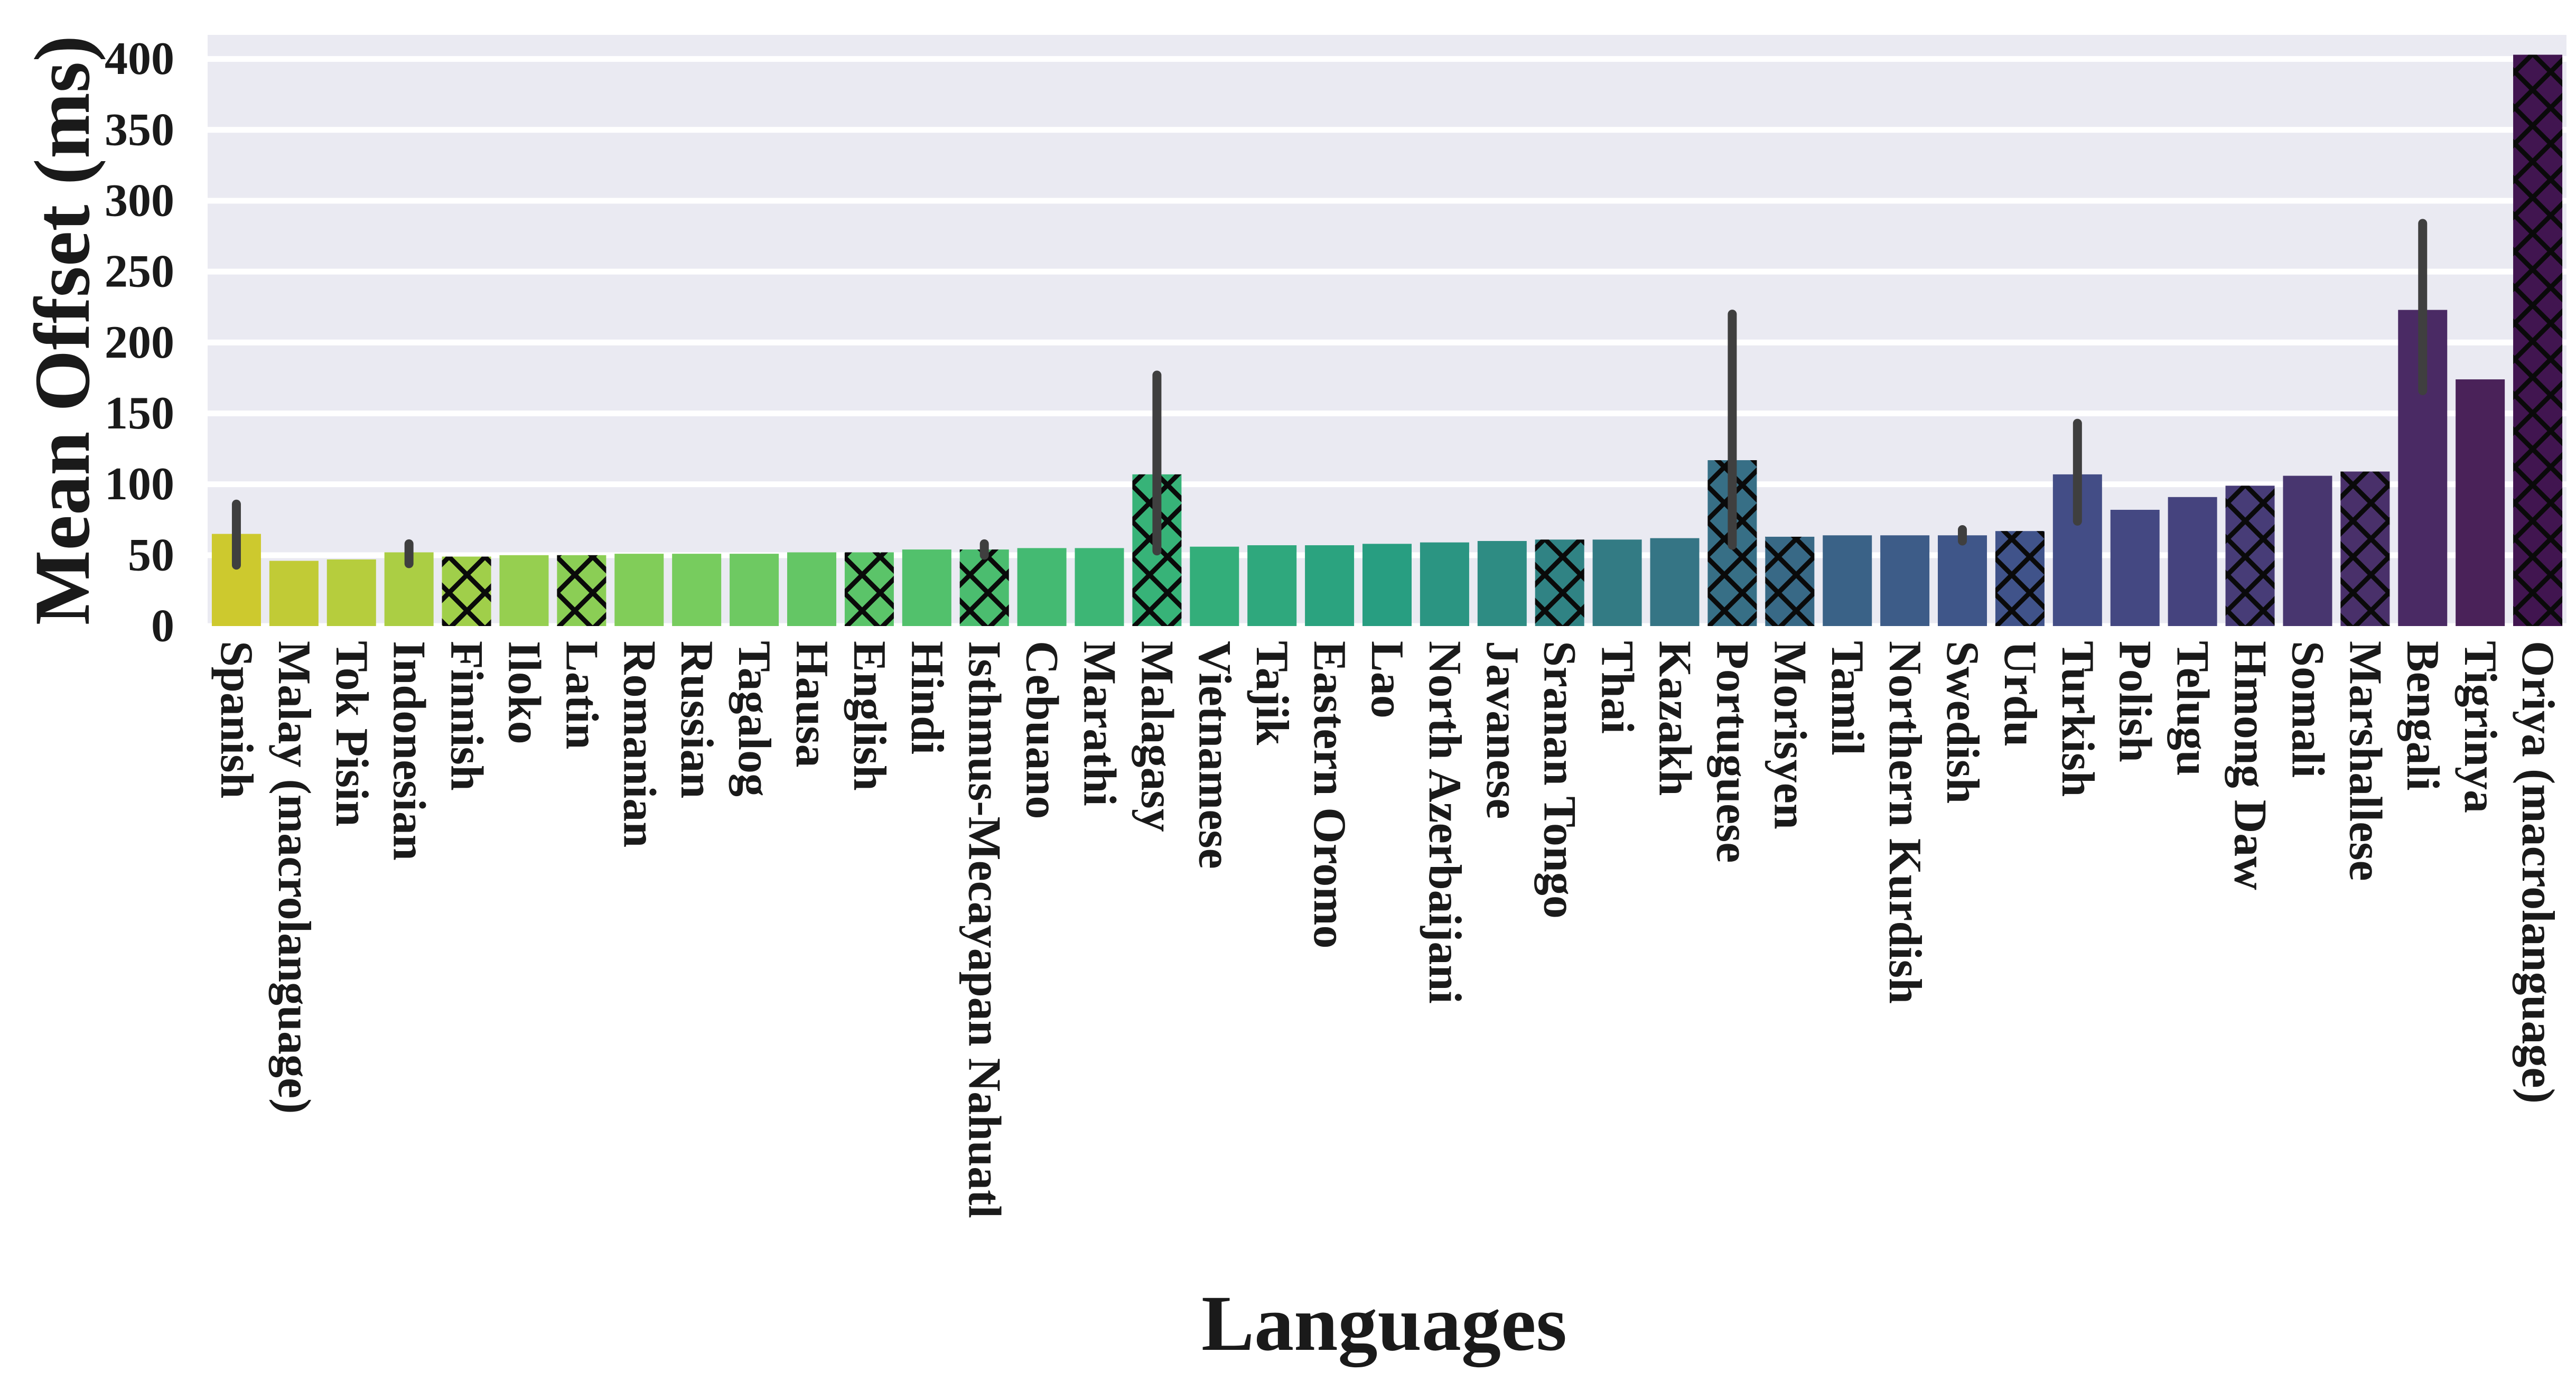 The width and height of the screenshot is (2576, 1390). Describe the element at coordinates (754, 719) in the screenshot. I see `x-tick-label: Tagalog` at that location.